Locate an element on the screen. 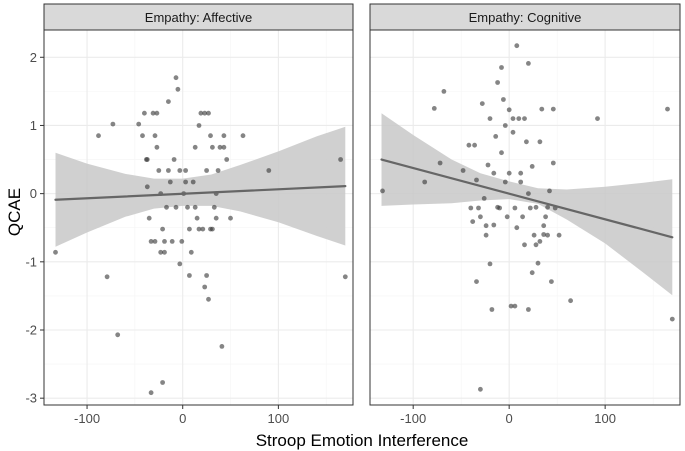 This screenshot has height=451, width=685. facet-strip is located at coordinates (525, 17).